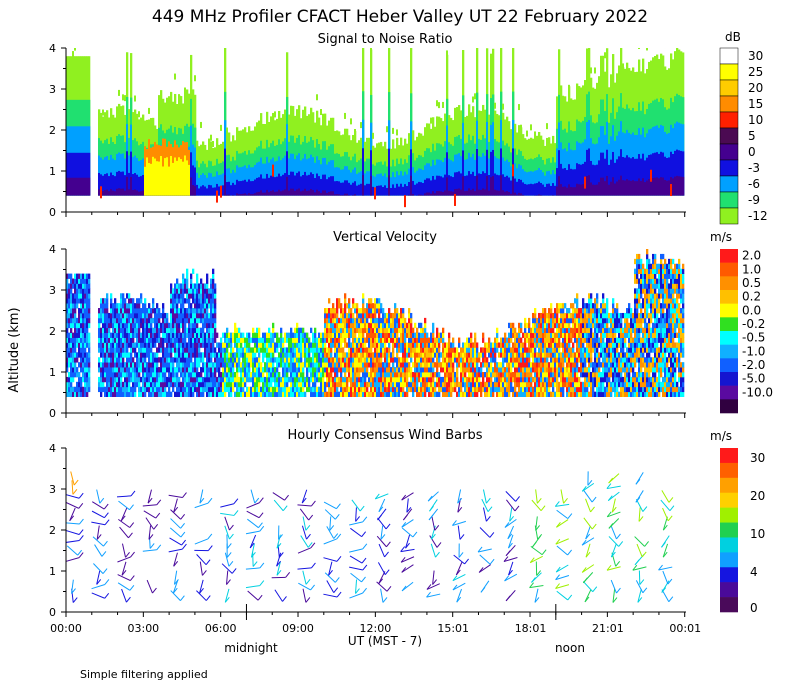 The image size is (800, 700). Describe the element at coordinates (753, 351) in the screenshot. I see `colorbar2-label: -1.0` at that location.